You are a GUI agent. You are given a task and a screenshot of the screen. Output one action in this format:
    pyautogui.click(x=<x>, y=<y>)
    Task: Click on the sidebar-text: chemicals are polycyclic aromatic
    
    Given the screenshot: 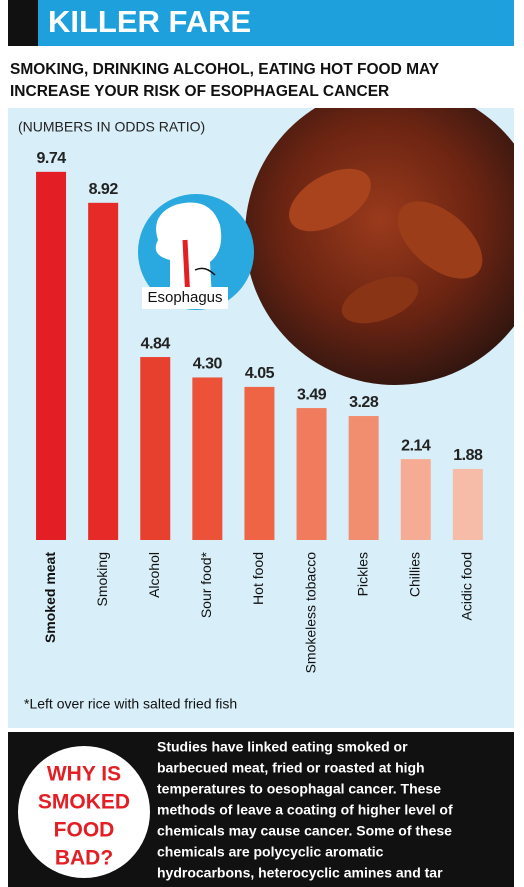 What is the action you would take?
    pyautogui.click(x=270, y=852)
    